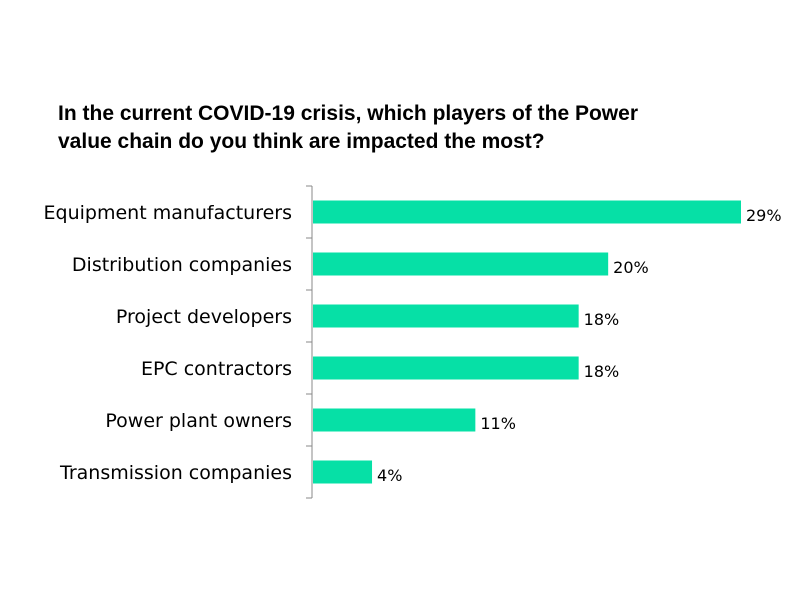  What do you see at coordinates (182, 265) in the screenshot?
I see `category-label: Distribution companies` at bounding box center [182, 265].